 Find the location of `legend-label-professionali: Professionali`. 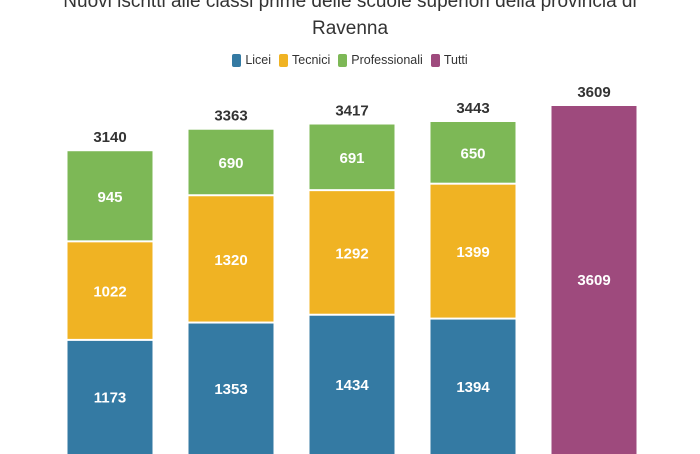

legend-label-professionali: Professionali is located at coordinates (387, 60).